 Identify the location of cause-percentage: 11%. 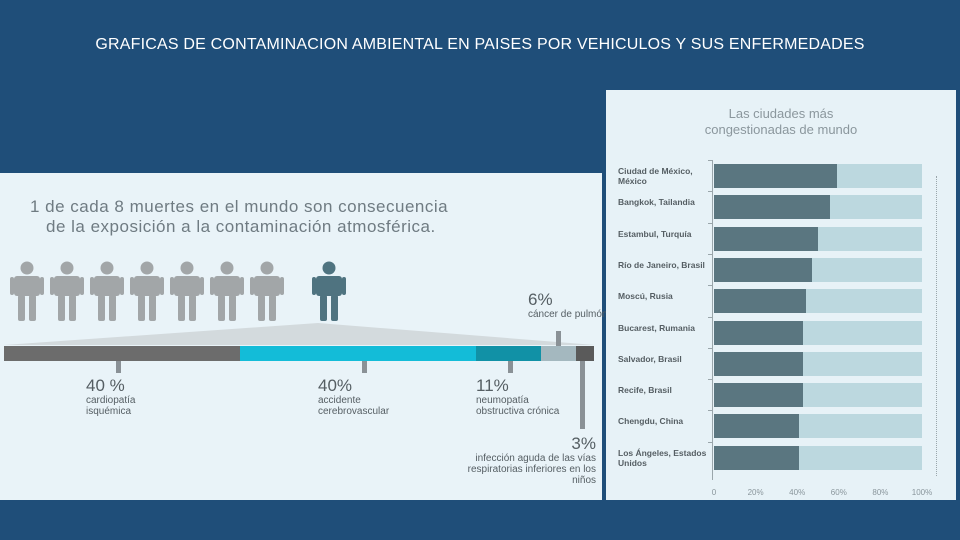
(492, 385).